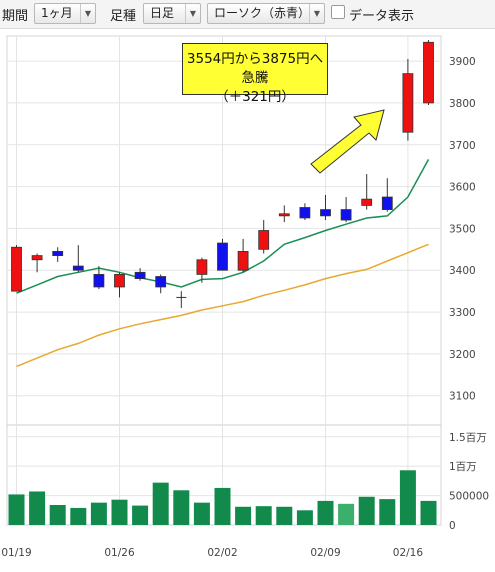  Describe the element at coordinates (382, 16) in the screenshot. I see `data-display-label: データ表示` at that location.